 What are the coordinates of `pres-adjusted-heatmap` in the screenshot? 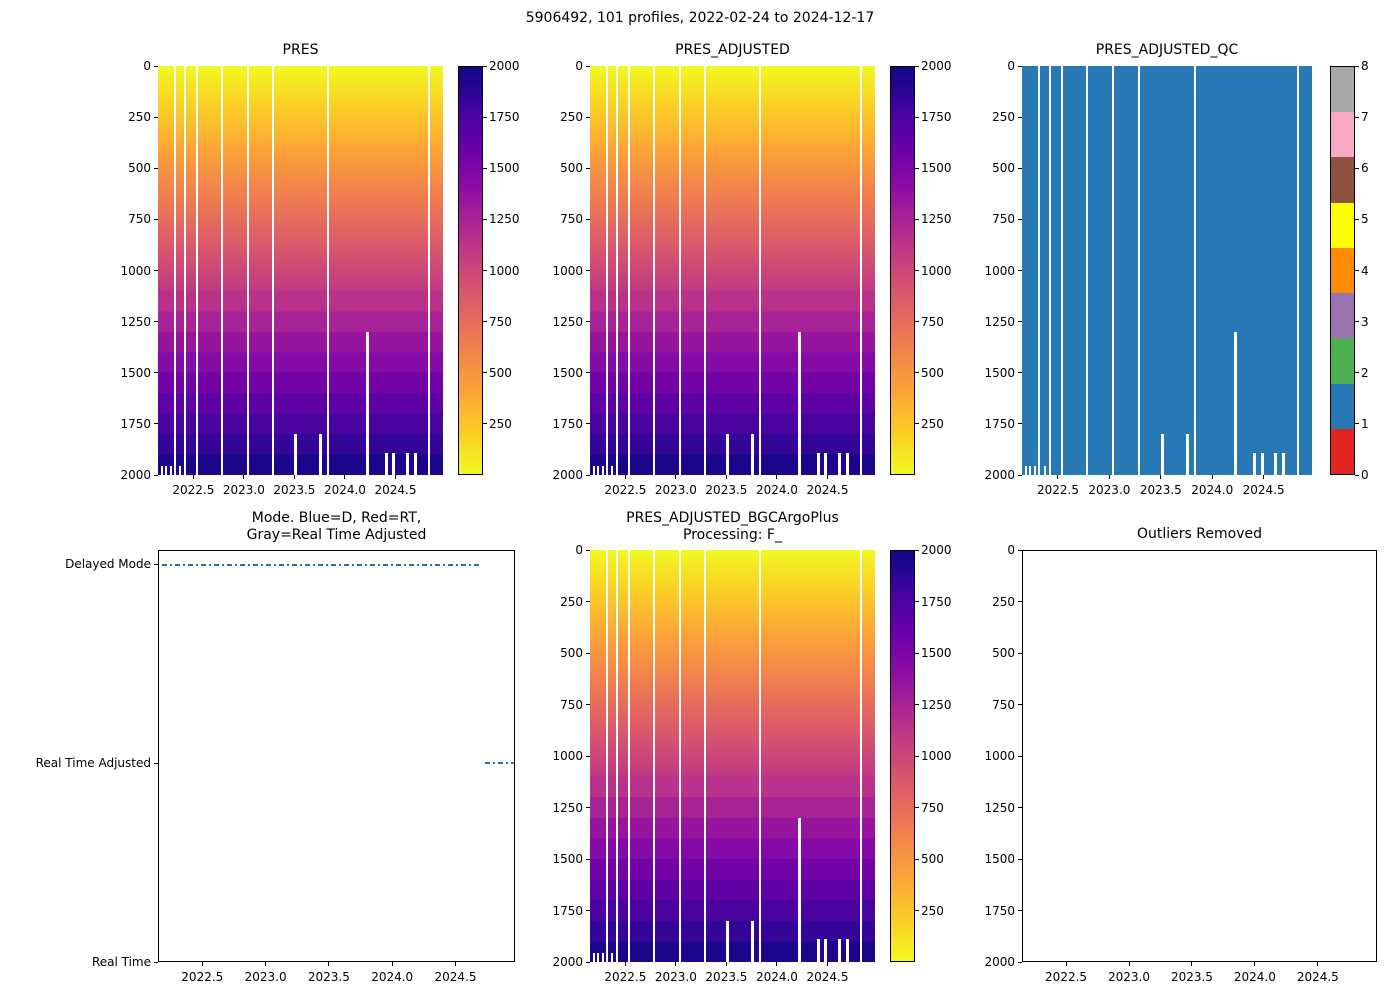 It's located at (732, 270).